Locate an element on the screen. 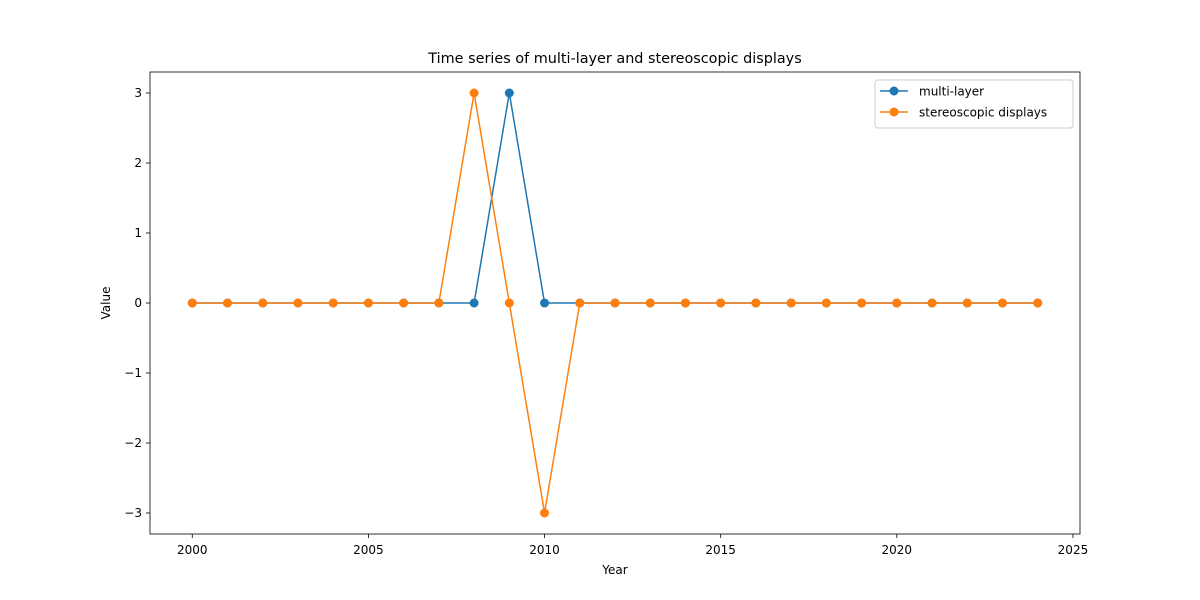 Image resolution: width=1200 pixels, height=600 pixels. x-tick-label: 2015 is located at coordinates (720, 550).